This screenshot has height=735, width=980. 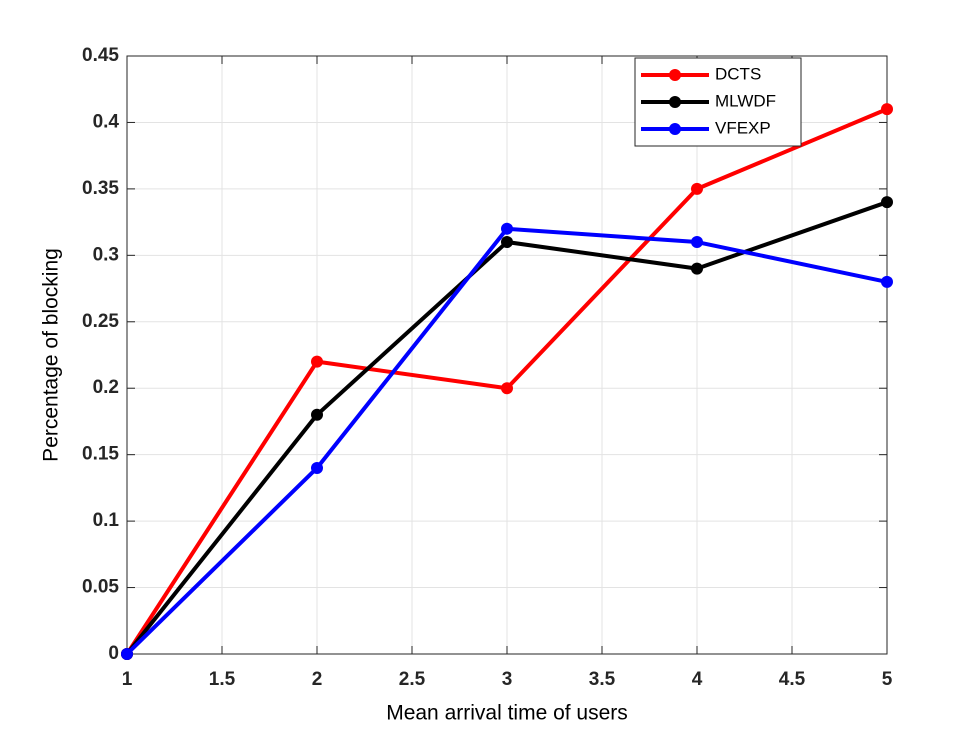 I want to click on x-tick-label: 3, so click(x=507, y=679).